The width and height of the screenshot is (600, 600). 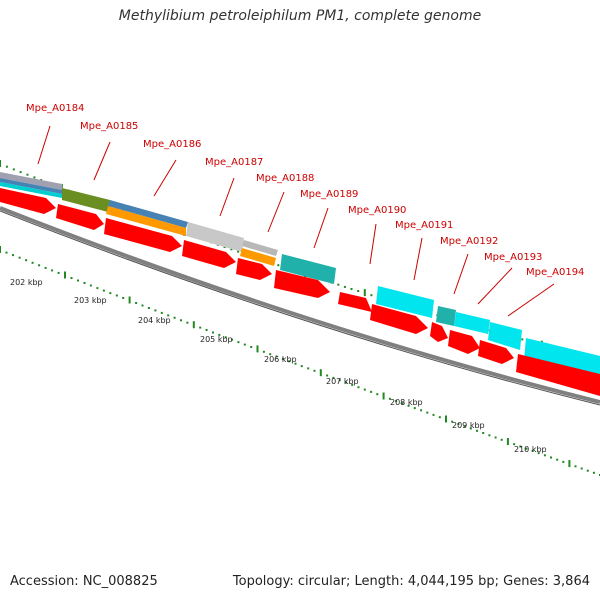 What do you see at coordinates (285, 178) in the screenshot?
I see `gene-label-a0188: Mpe_A0188` at bounding box center [285, 178].